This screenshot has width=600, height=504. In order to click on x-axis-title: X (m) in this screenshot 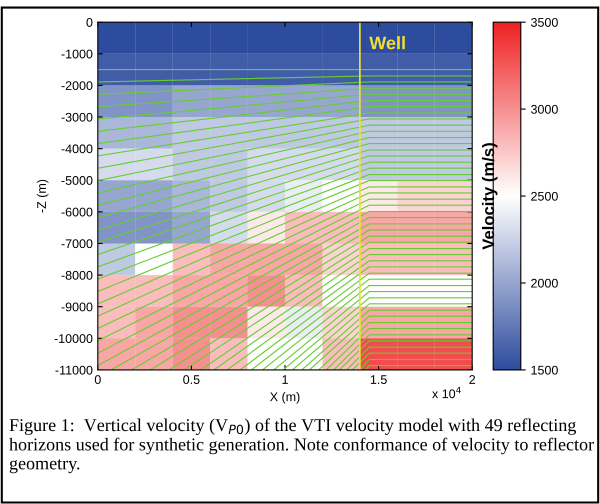, I will do `click(285, 398)`.